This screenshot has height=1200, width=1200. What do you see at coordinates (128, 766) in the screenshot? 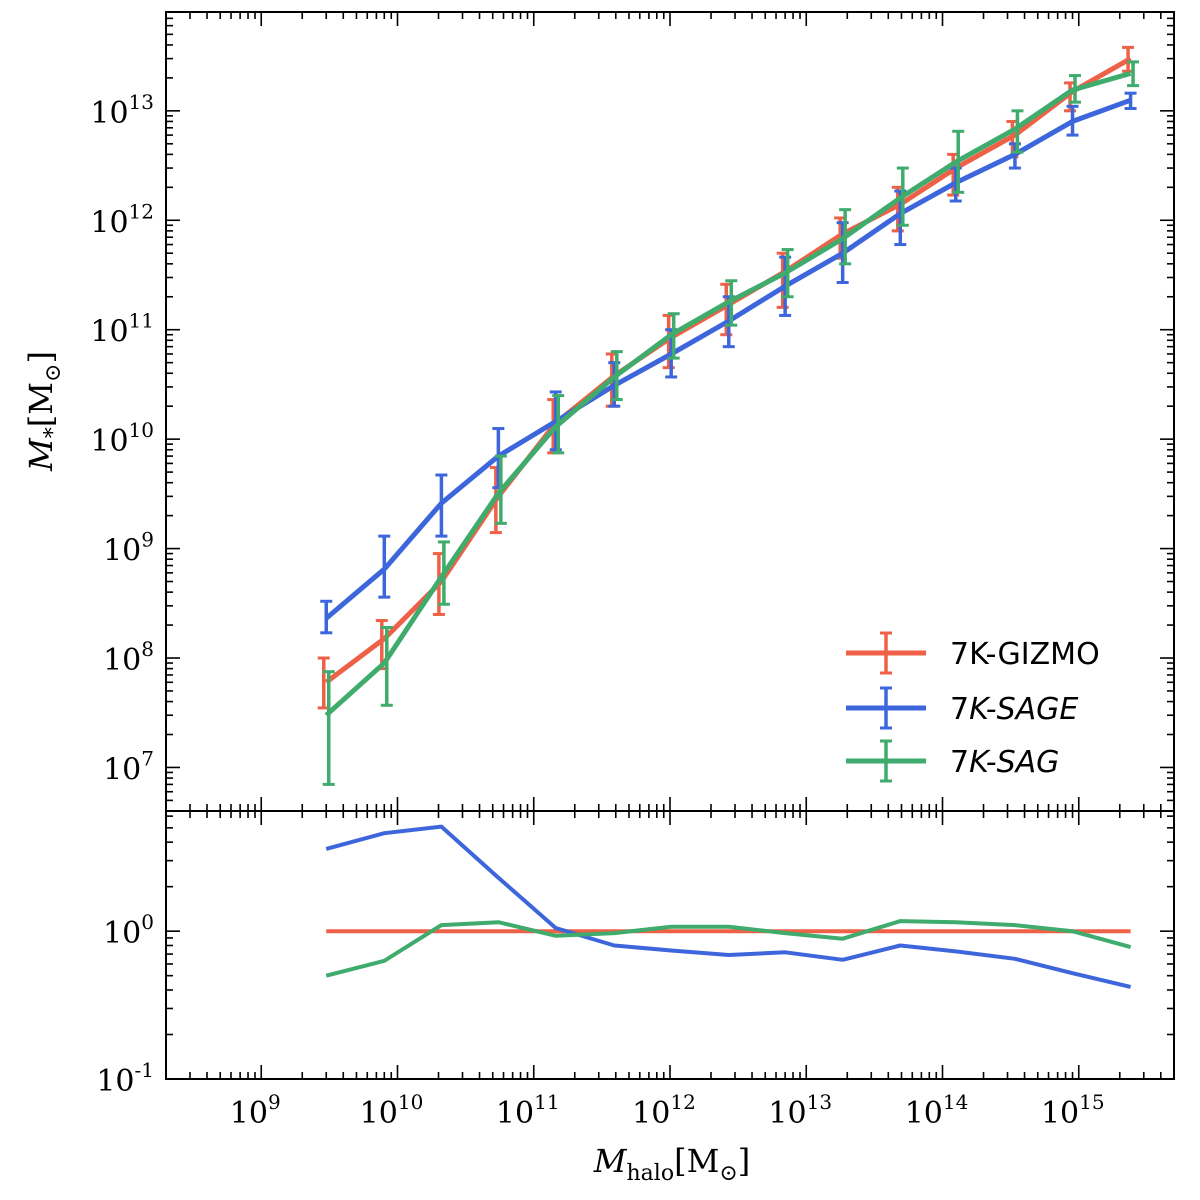
I see `y-tick-label: 10⁷` at bounding box center [128, 766].